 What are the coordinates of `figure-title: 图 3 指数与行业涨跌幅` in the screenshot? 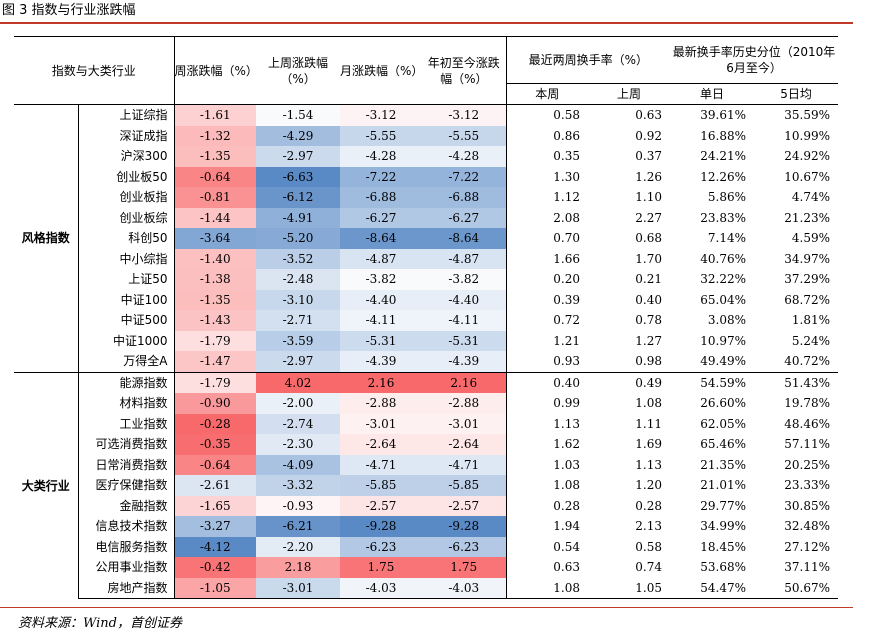 It's located at (69, 10).